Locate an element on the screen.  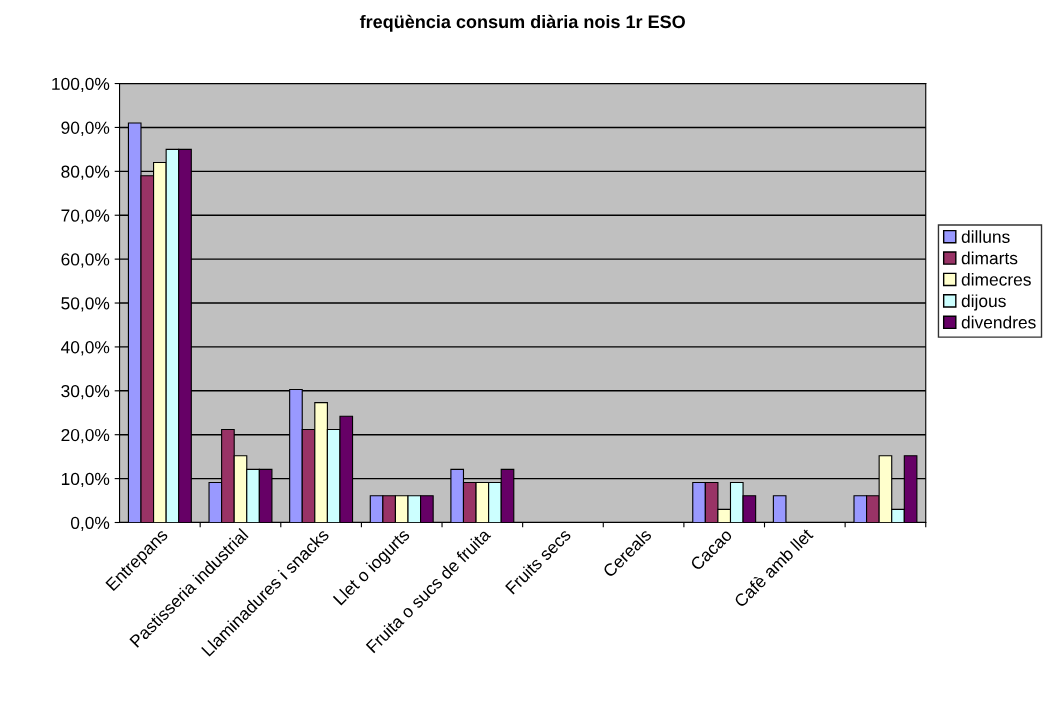
y-tick-label: 80,0% is located at coordinates (85, 172).